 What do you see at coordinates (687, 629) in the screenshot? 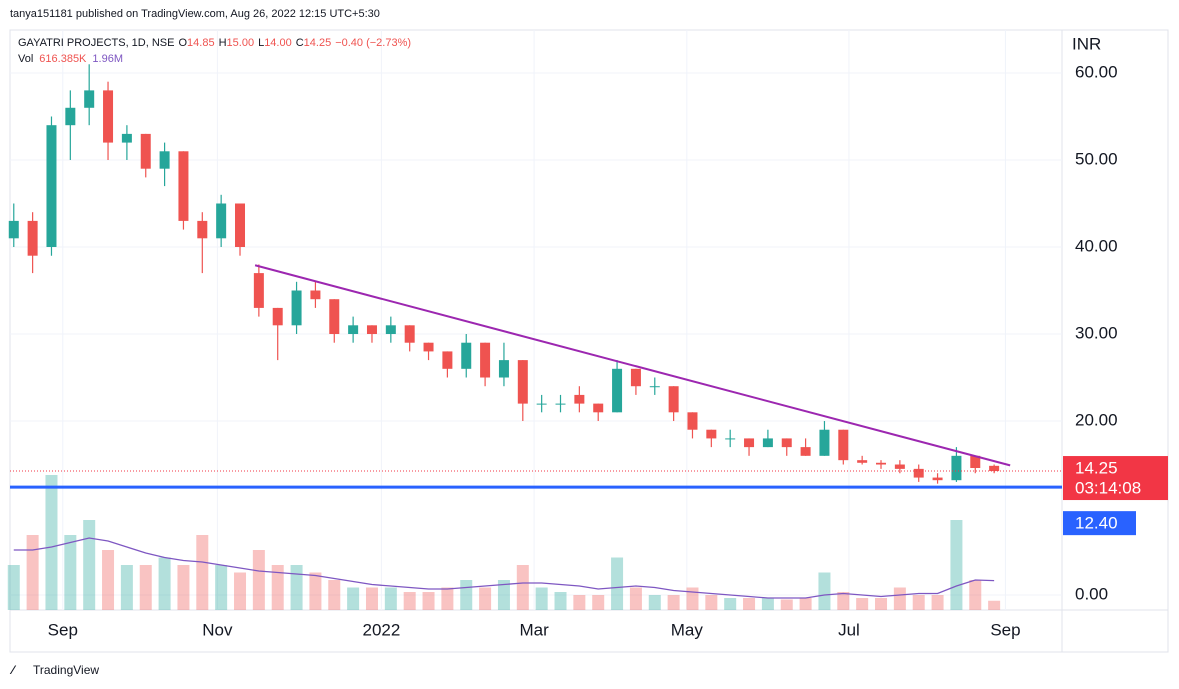
I see `x-tick-label: May` at bounding box center [687, 629].